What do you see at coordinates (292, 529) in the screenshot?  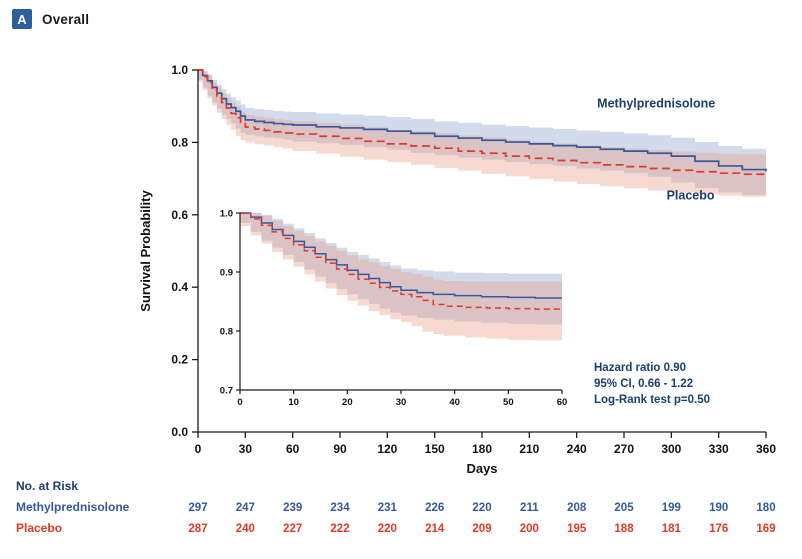 I see `risk-count: 227` at bounding box center [292, 529].